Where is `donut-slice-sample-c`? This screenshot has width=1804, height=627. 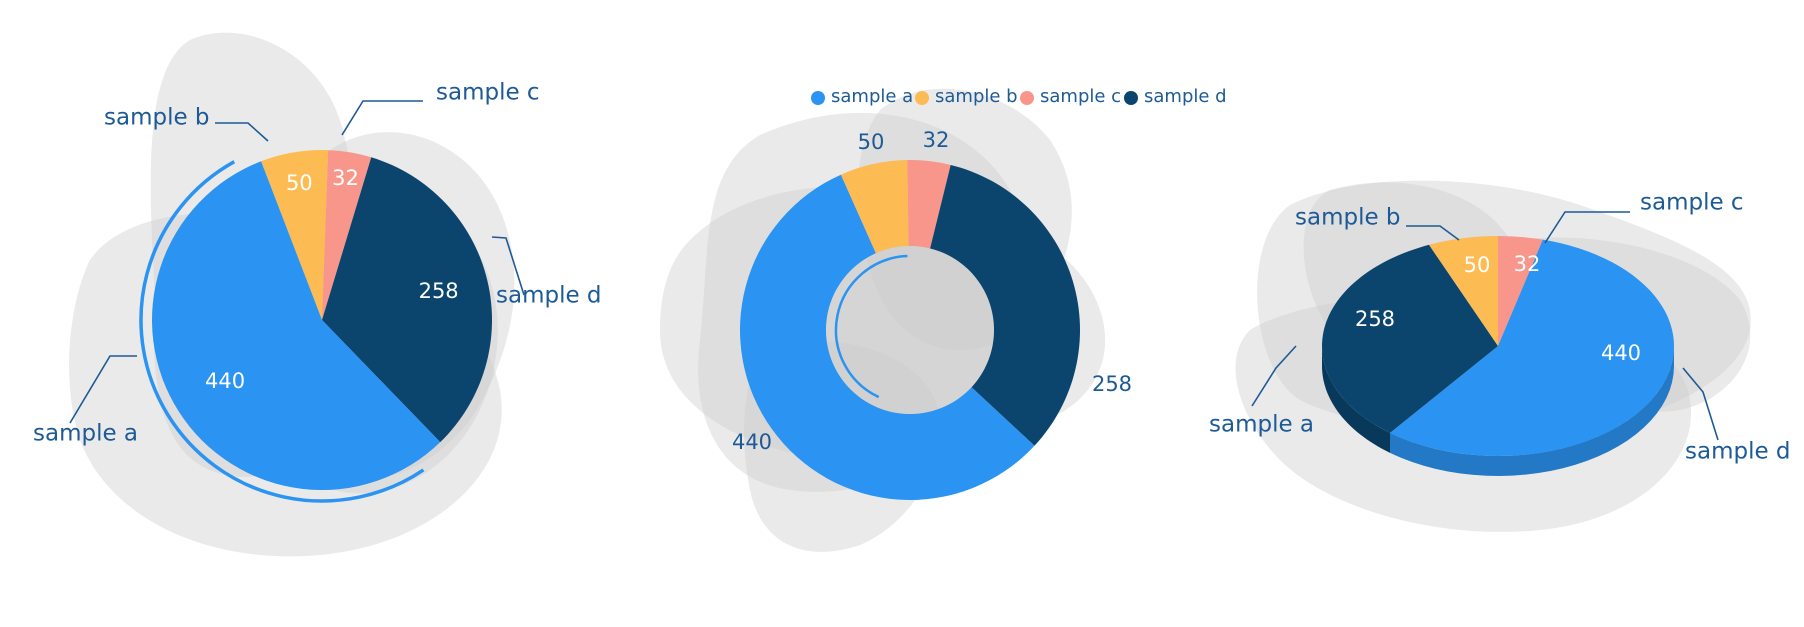
donut-slice-sample-c is located at coordinates (929, 204).